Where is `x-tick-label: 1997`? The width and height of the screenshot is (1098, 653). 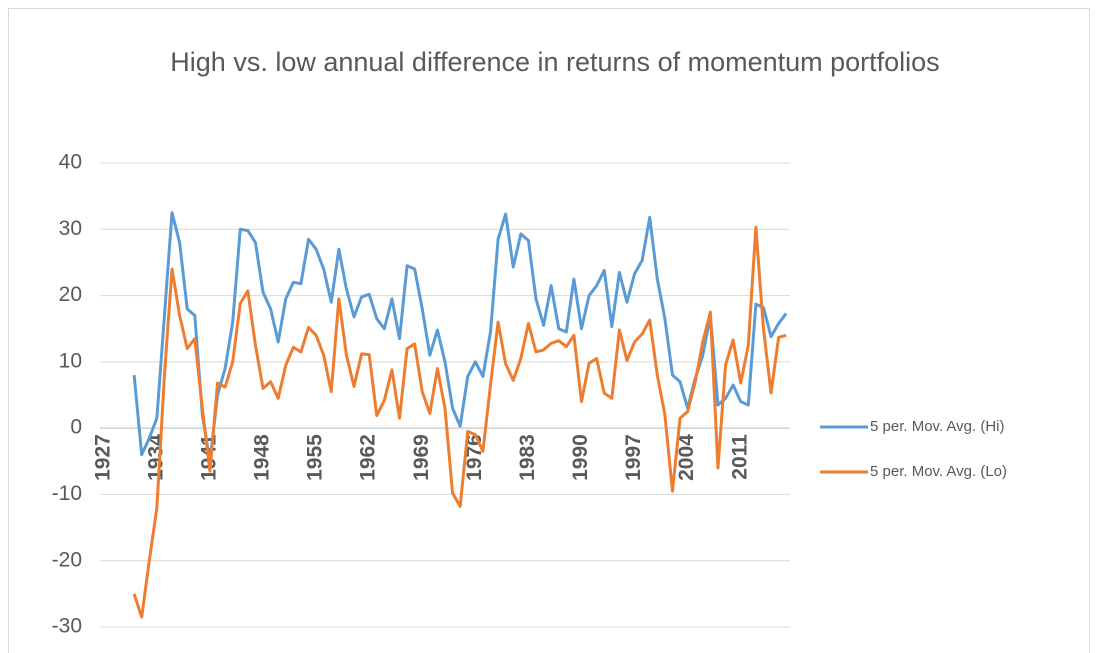 x-tick-label: 1997 is located at coordinates (633, 457).